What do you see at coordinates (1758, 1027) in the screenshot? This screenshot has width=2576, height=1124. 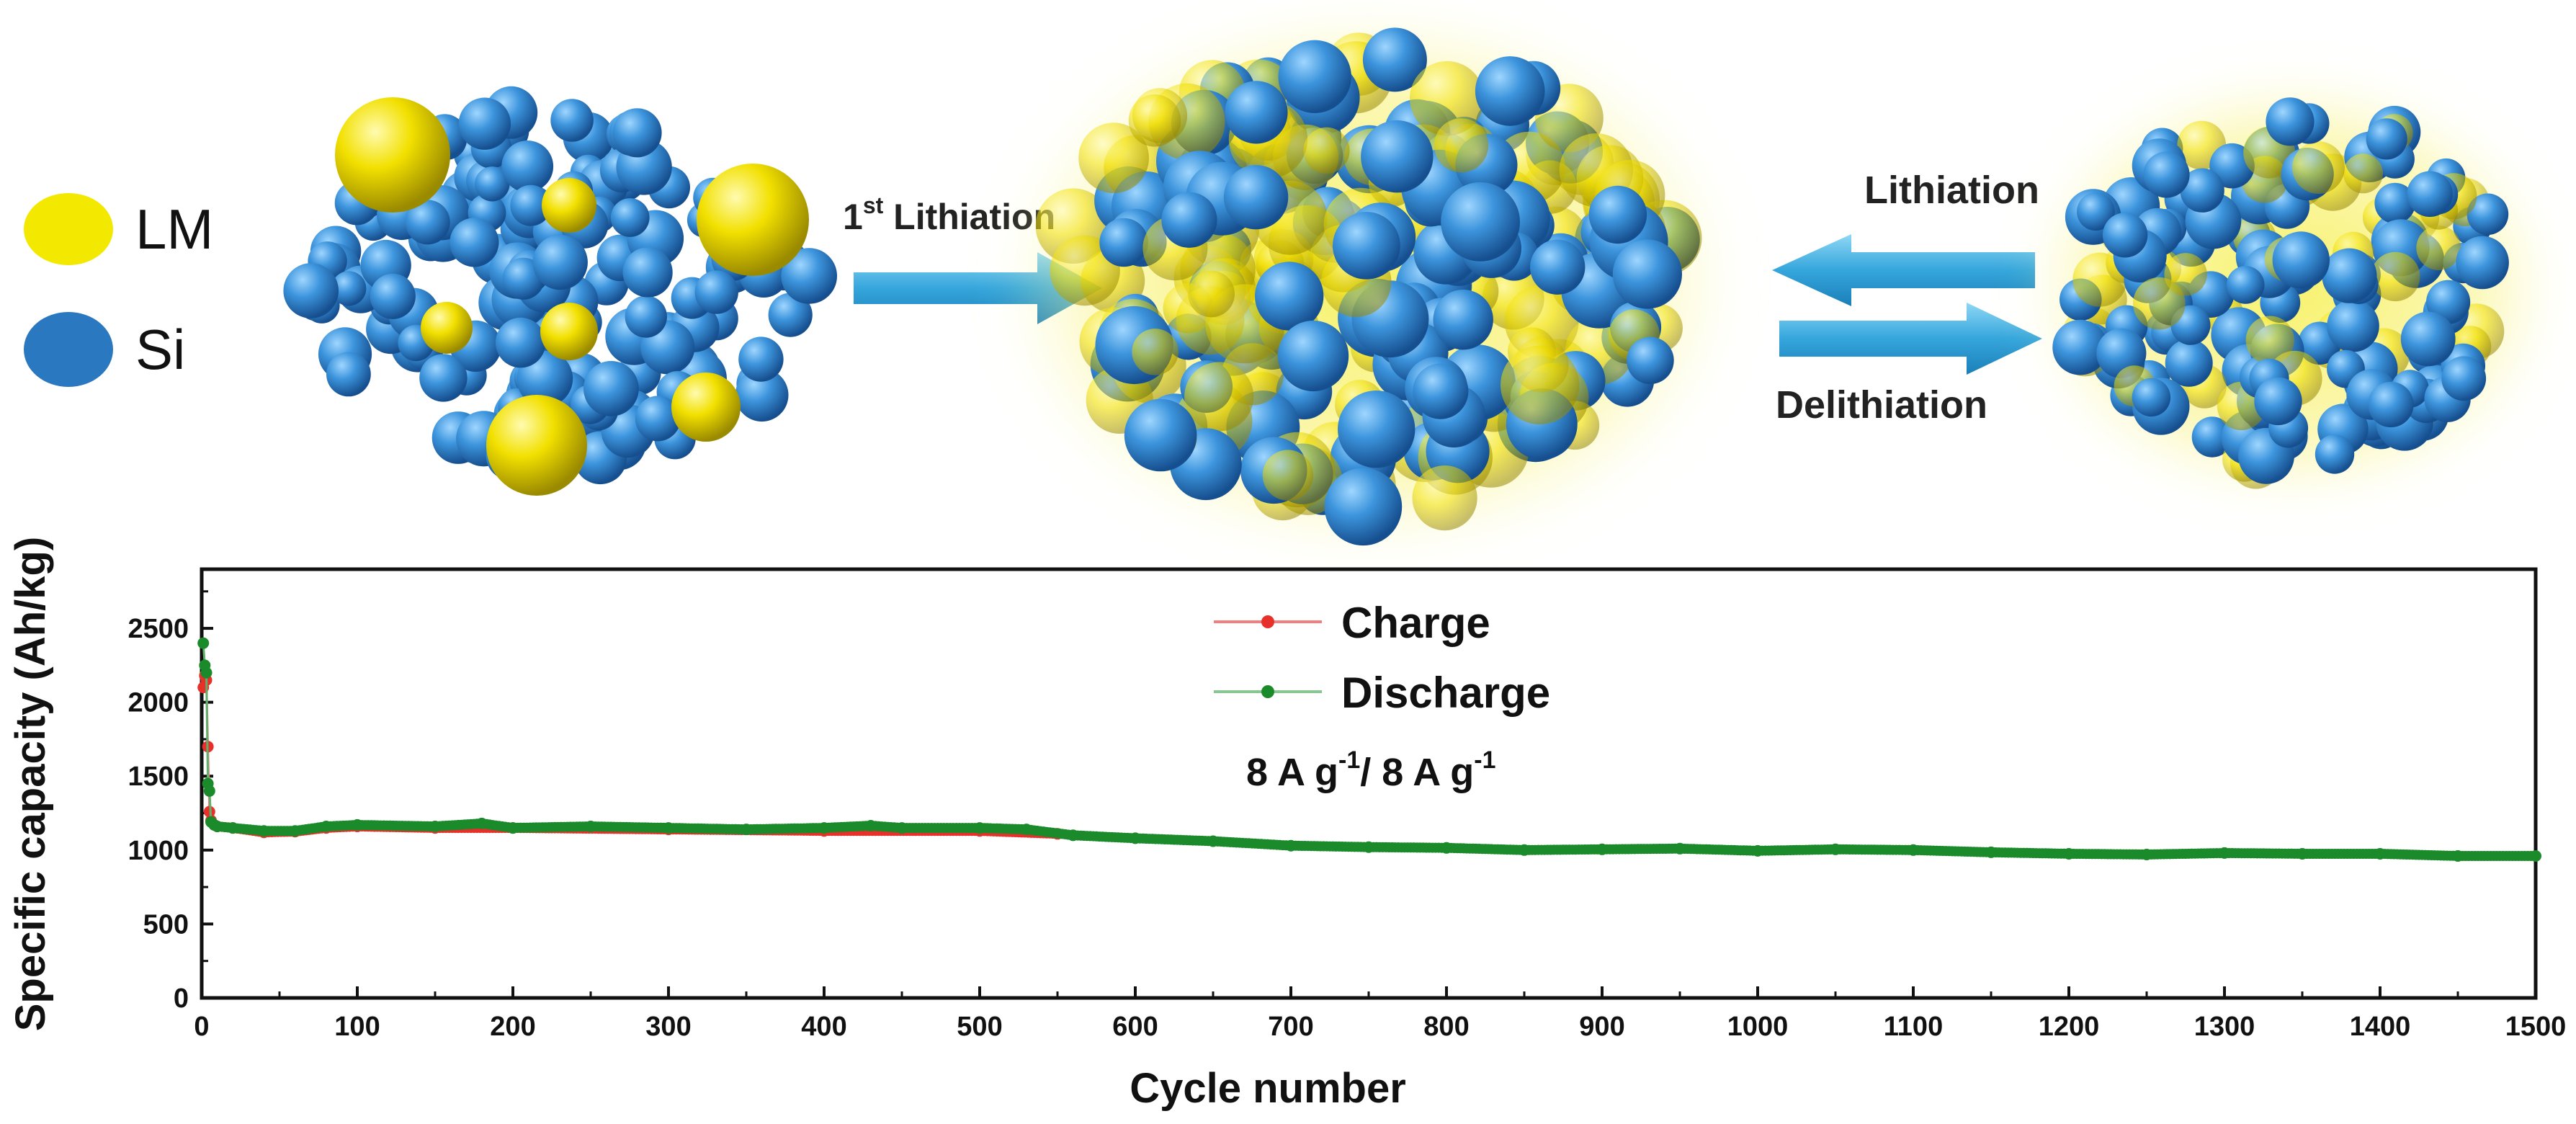 I see `x-tick-label: 1000` at bounding box center [1758, 1027].